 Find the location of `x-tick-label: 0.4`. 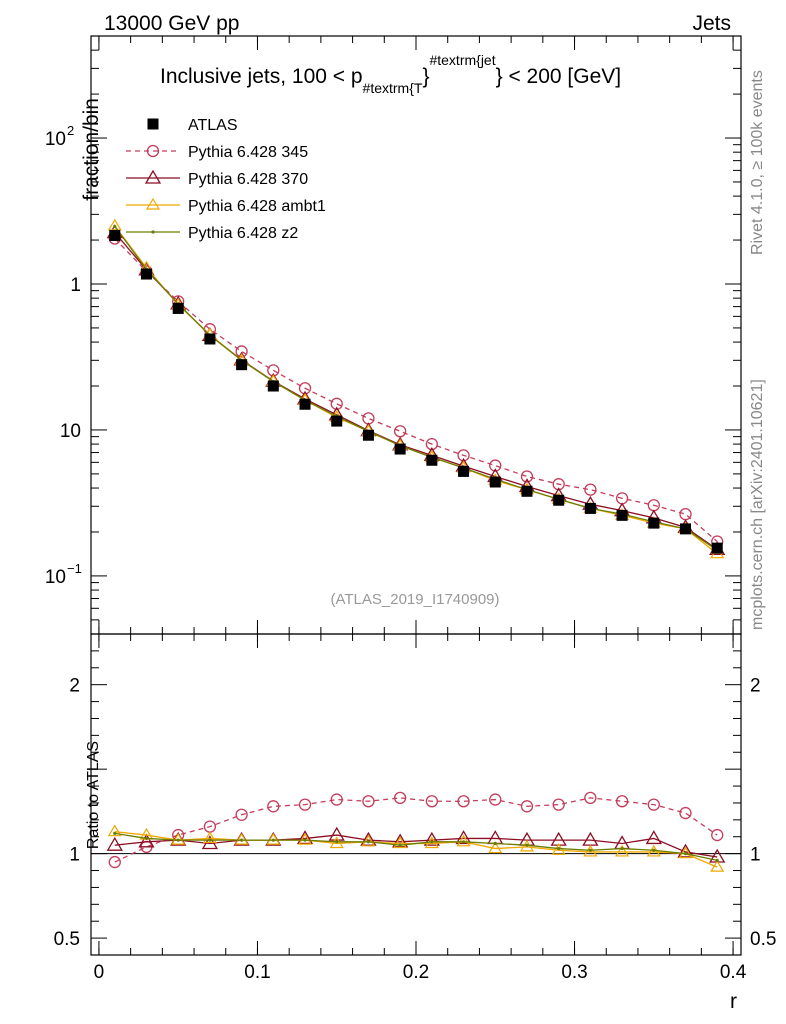

x-tick-label: 0.4 is located at coordinates (733, 972).